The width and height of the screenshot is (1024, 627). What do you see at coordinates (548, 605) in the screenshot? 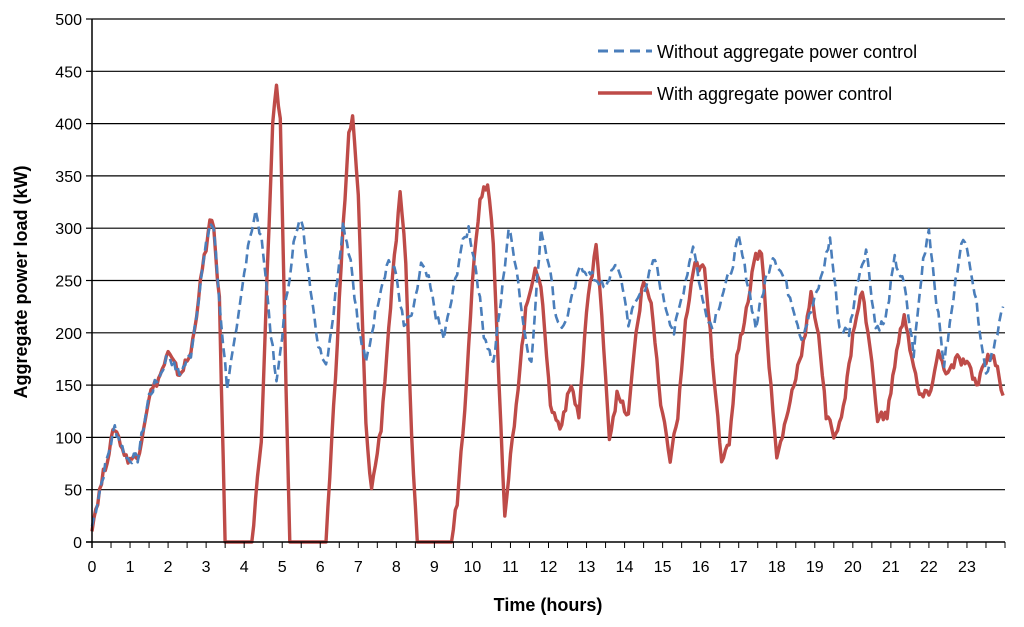
I see `x-axis-title: Time (hours)` at bounding box center [548, 605].